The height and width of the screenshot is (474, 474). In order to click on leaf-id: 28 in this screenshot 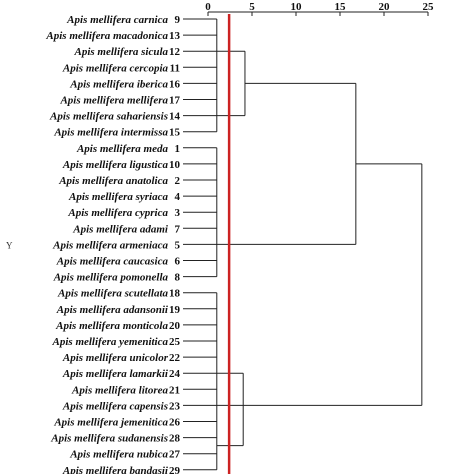, I will do `click(175, 439)`.